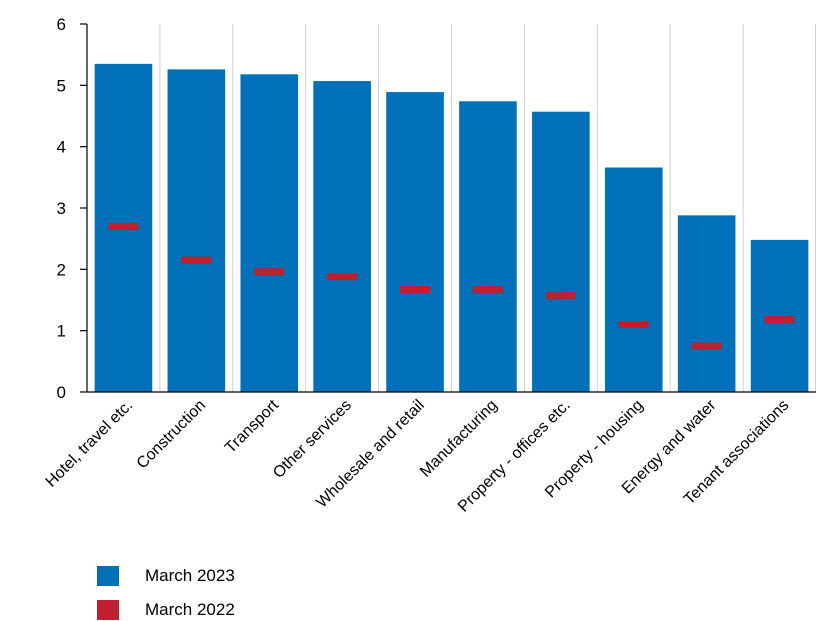 Image resolution: width=816 pixels, height=621 pixels. I want to click on y-tick-label: 1, so click(61, 331).